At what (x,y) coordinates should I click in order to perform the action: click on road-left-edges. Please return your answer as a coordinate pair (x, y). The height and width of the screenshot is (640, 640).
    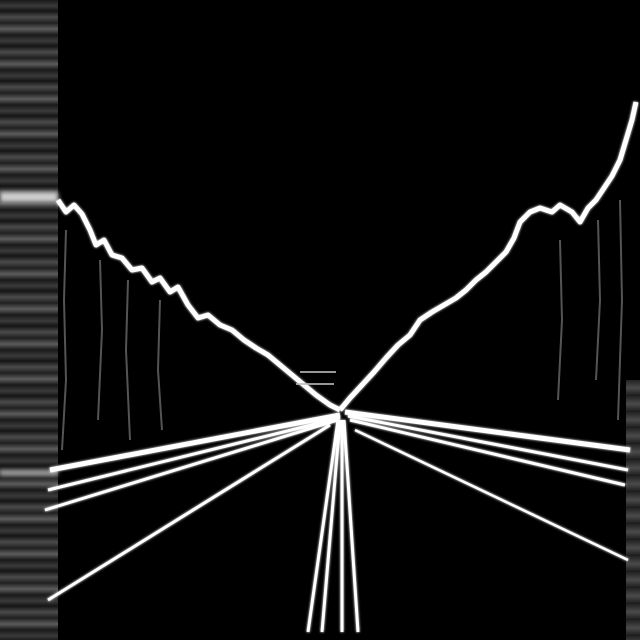
    Looking at the image, I should click on (192, 507).